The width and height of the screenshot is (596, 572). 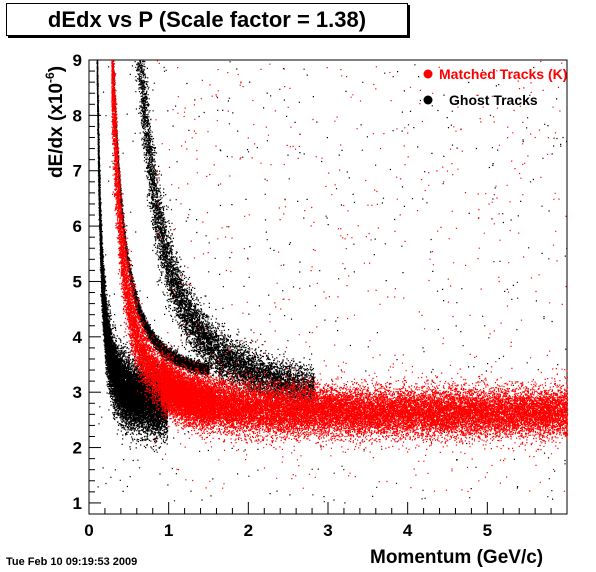 What do you see at coordinates (207, 19) in the screenshot?
I see `chart-title: dEdx vs P (Scale factor = 1.38)` at bounding box center [207, 19].